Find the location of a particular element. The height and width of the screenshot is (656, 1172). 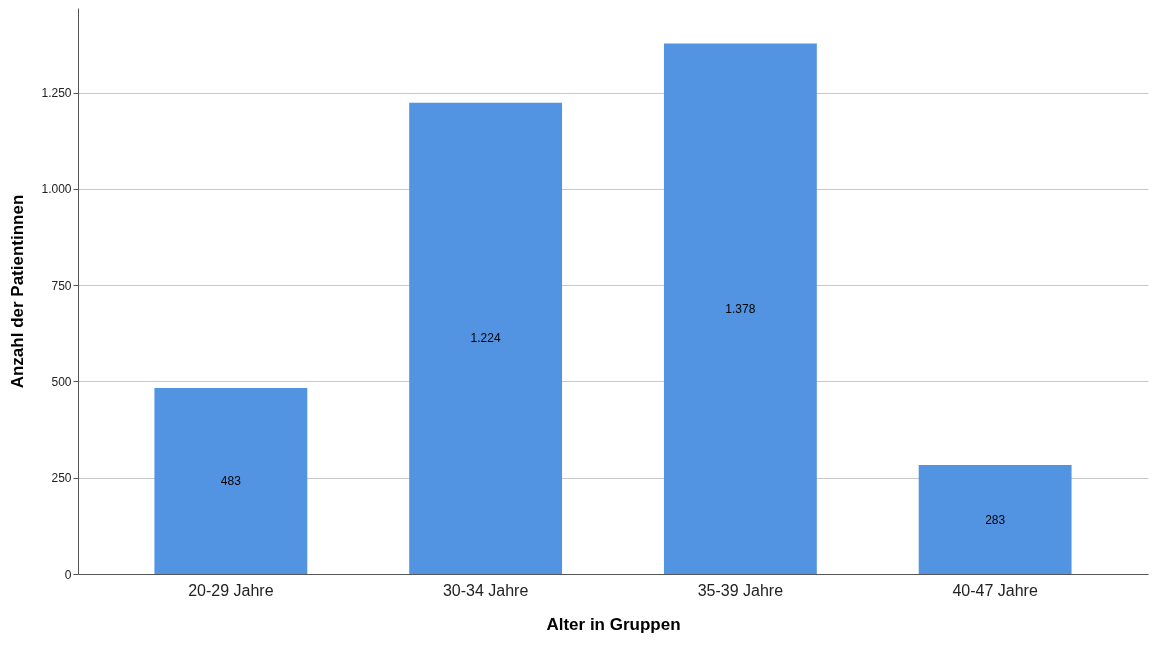

data-label: 283 is located at coordinates (995, 519).